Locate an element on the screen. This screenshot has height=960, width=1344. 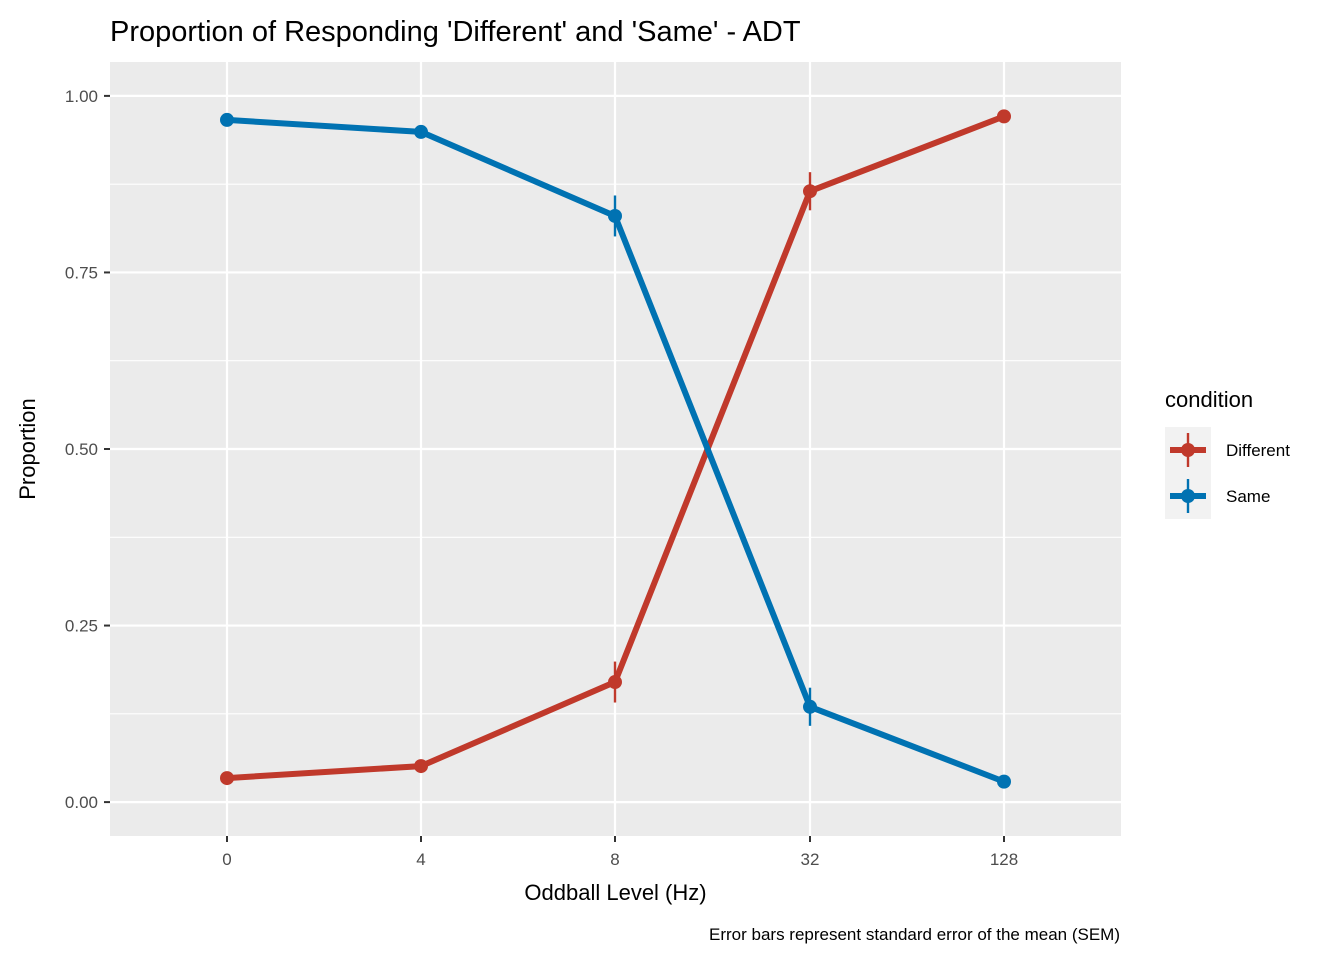
legend: condition Different Same is located at coordinates (1227, 453).